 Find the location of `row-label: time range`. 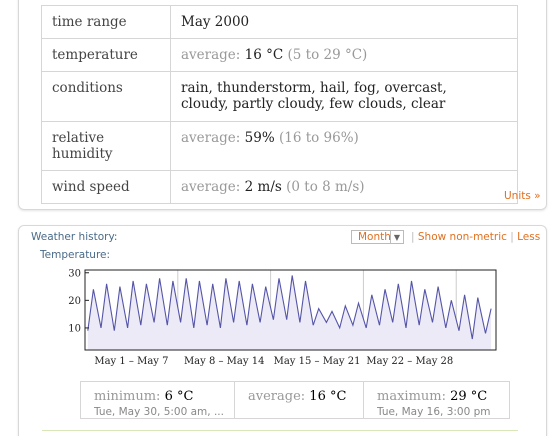

row-label: time range is located at coordinates (106, 22).